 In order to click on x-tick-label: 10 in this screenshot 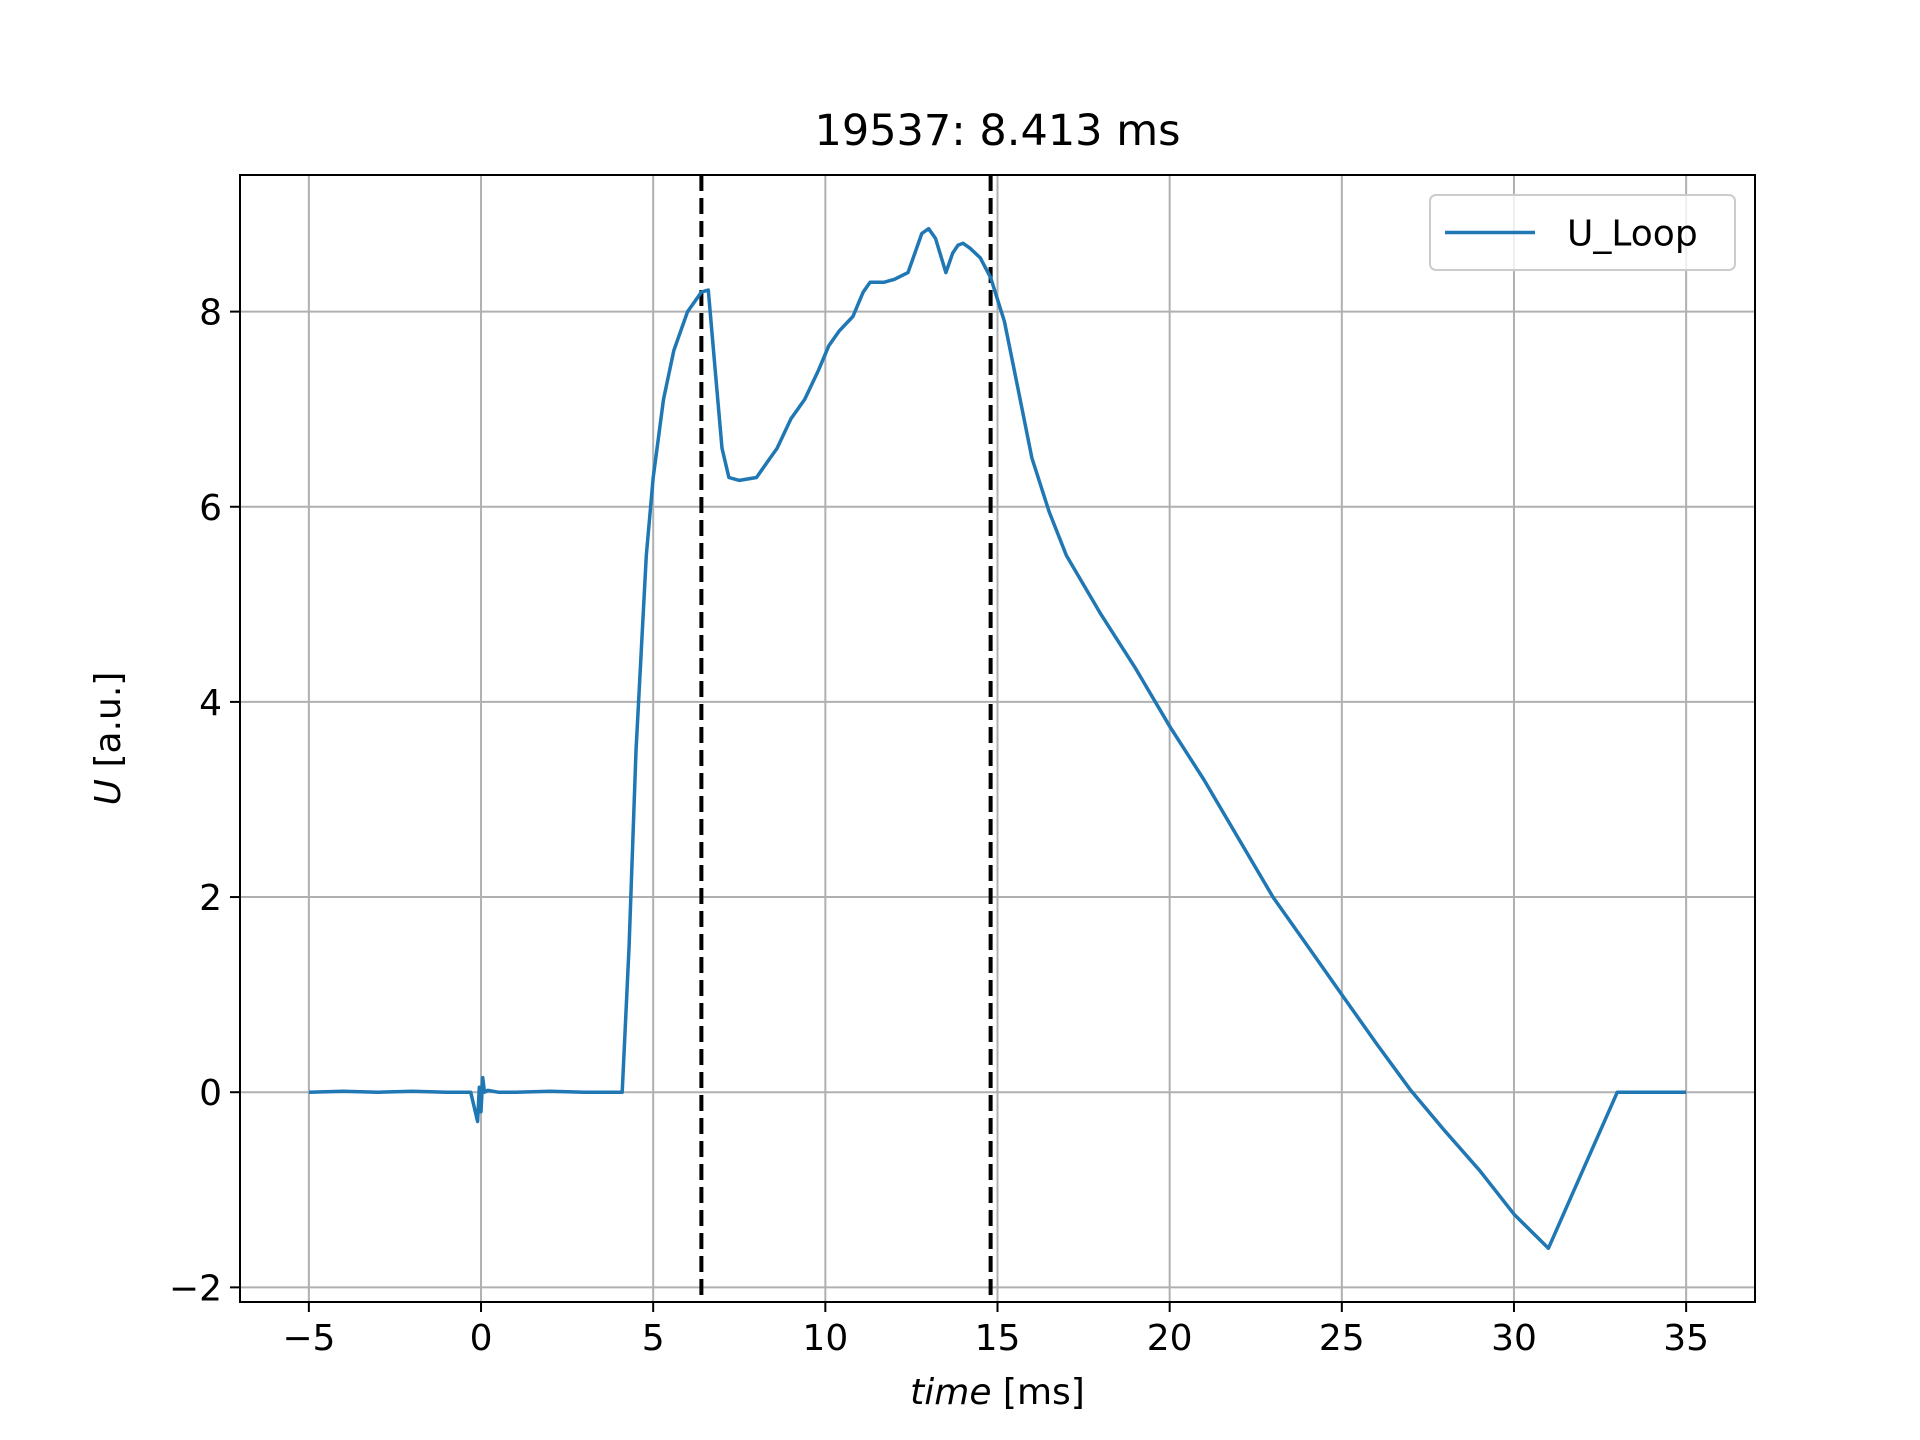, I will do `click(825, 1338)`.